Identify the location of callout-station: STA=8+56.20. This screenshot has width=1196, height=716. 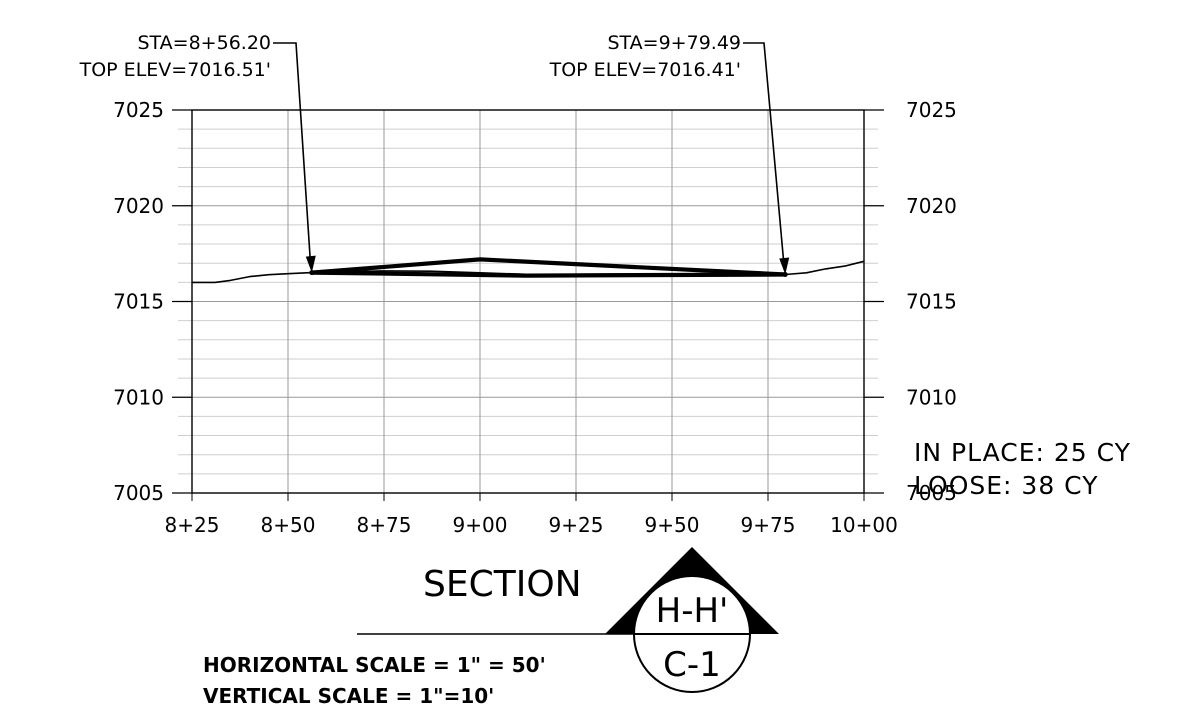
(204, 43).